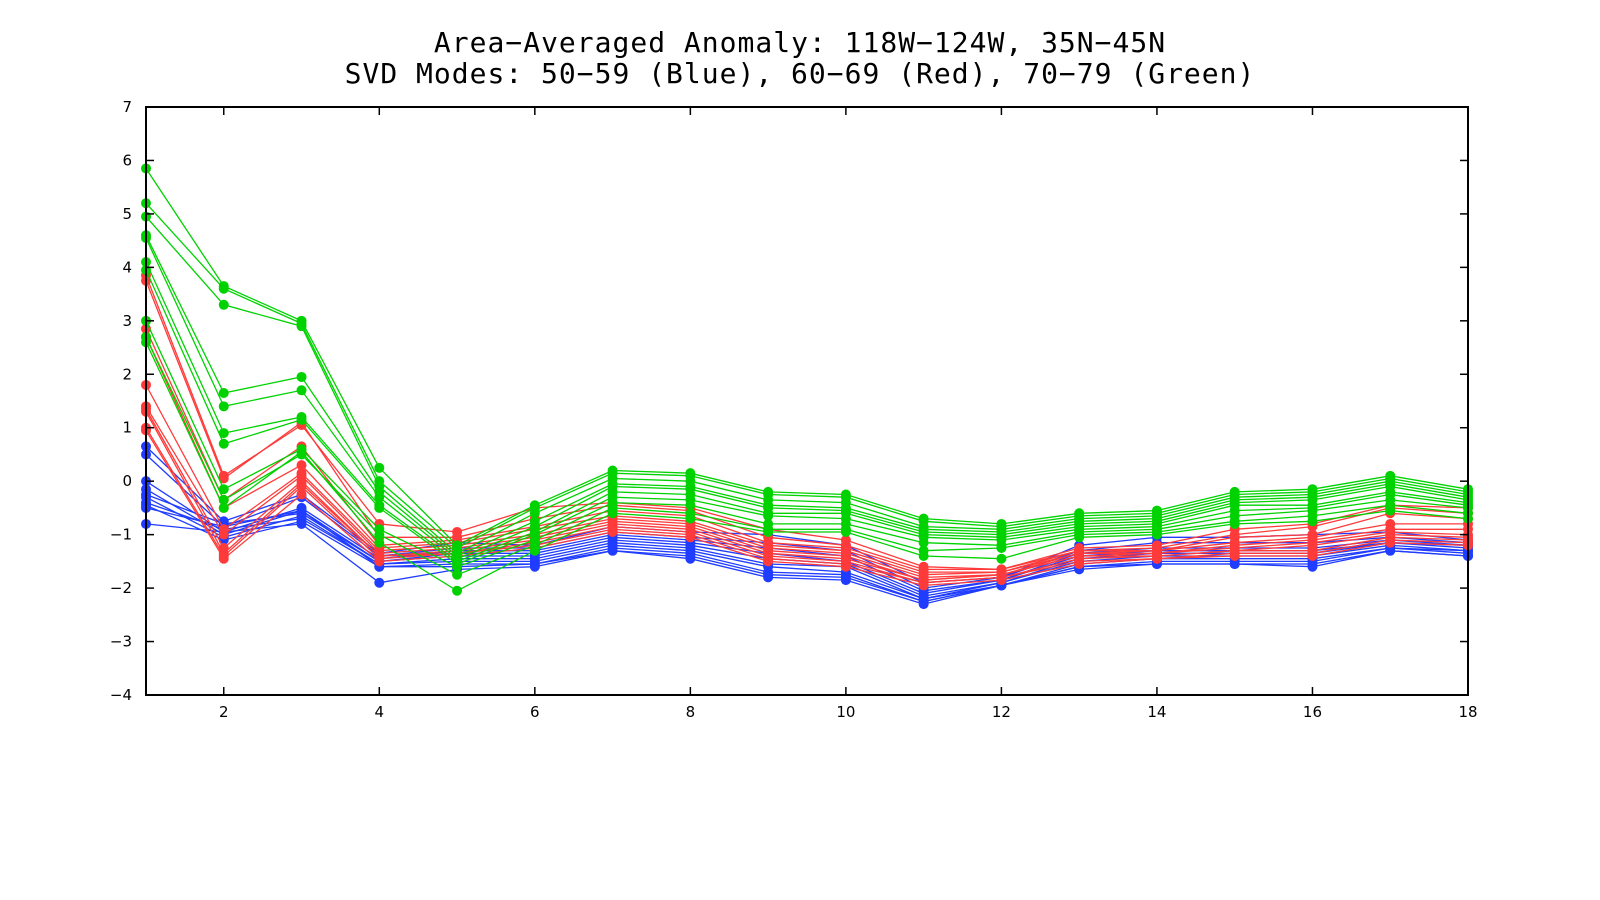 This screenshot has width=1600, height=900. Describe the element at coordinates (224, 712) in the screenshot. I see `x-tick-label: 2` at that location.